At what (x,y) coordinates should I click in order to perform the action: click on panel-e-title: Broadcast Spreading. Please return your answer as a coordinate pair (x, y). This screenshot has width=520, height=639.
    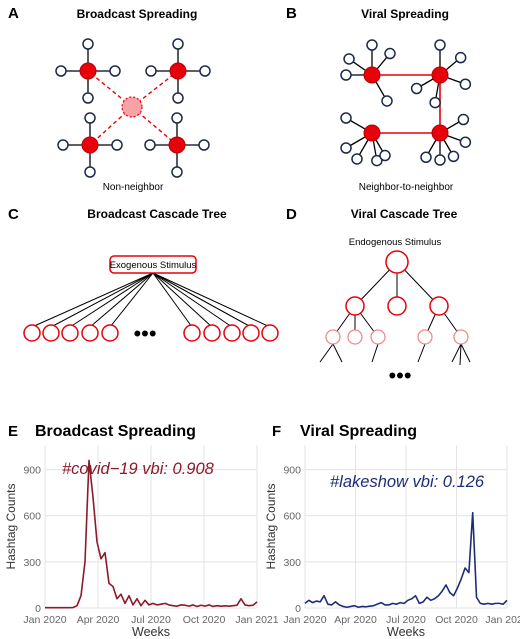
    Looking at the image, I should click on (115, 431).